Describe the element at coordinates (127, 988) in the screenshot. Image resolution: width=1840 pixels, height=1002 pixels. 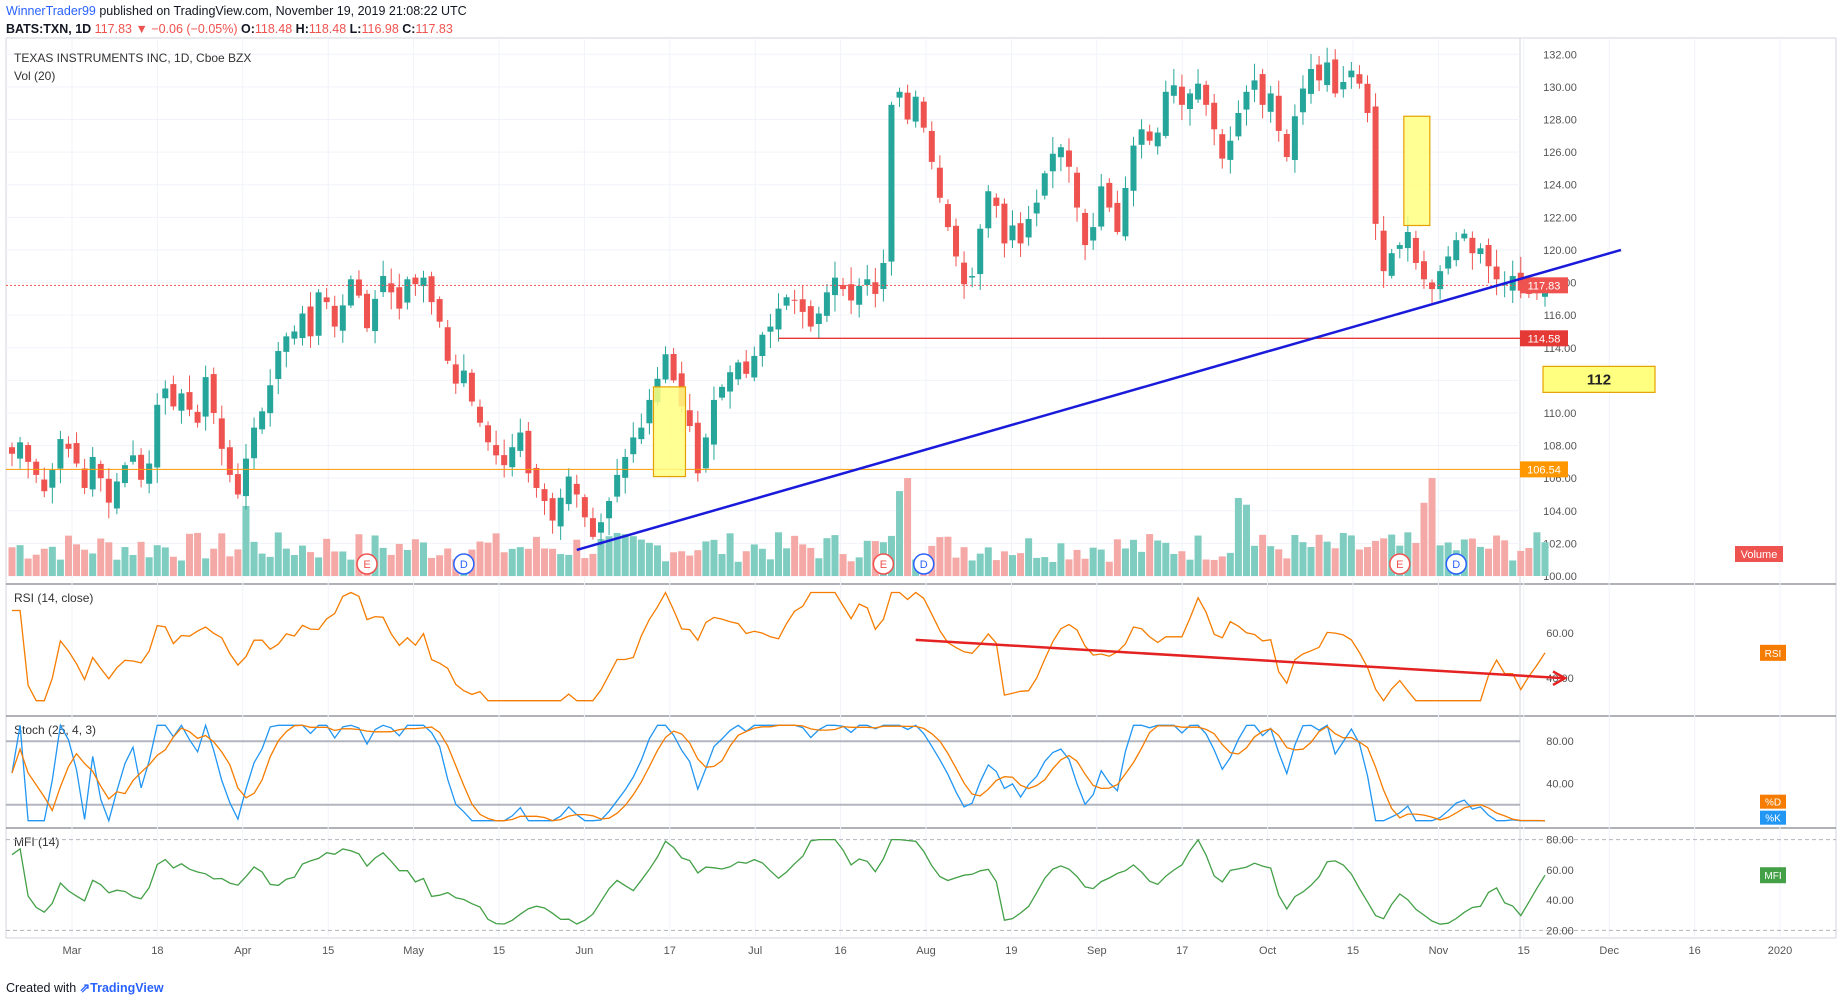
I see `tradingview-brand: TradingView` at that location.